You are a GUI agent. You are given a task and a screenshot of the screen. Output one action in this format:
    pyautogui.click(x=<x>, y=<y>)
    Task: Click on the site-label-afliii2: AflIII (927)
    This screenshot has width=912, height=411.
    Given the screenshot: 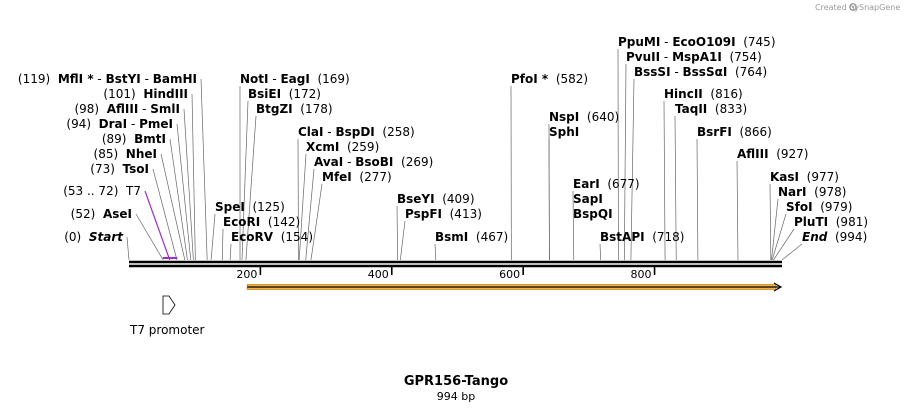 What is the action you would take?
    pyautogui.click(x=773, y=154)
    